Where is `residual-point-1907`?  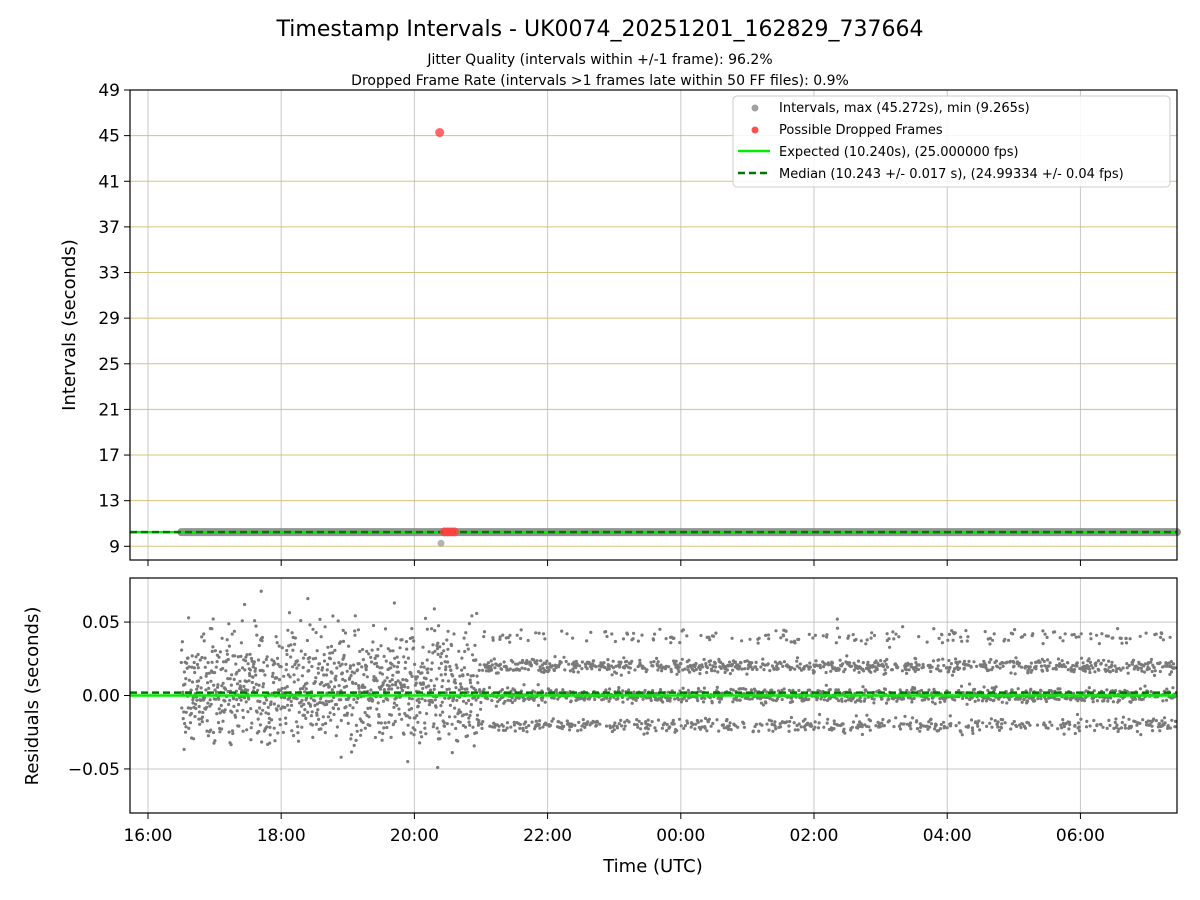 residual-point-1907 is located at coordinates (715, 671).